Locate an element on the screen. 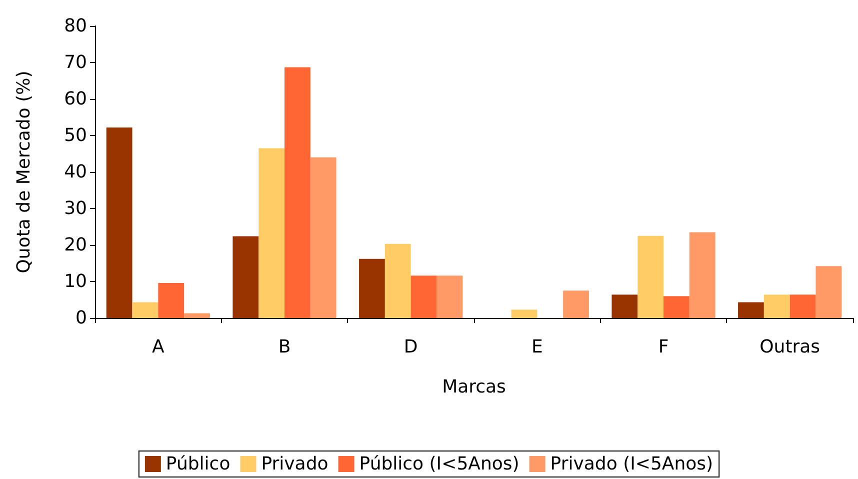 This screenshot has width=858, height=479. x-axis-title: Marcas is located at coordinates (474, 387).